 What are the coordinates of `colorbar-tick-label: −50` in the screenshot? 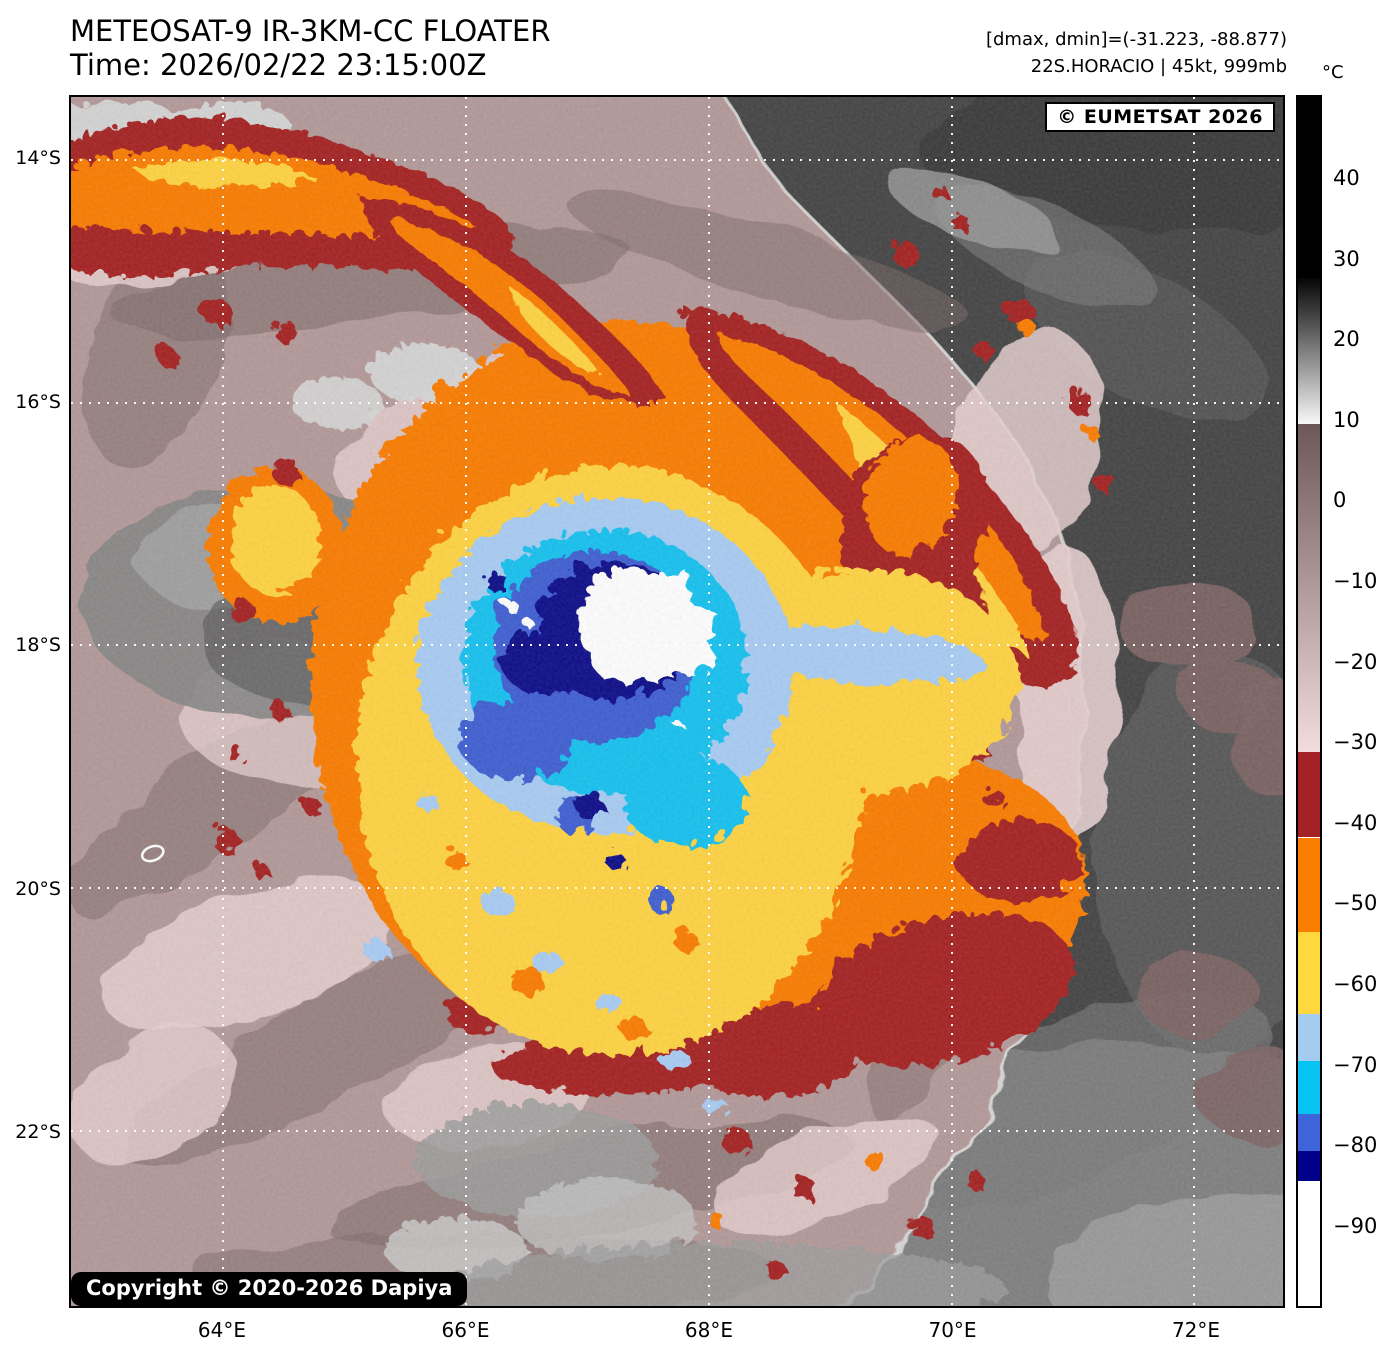 It's located at (1355, 903).